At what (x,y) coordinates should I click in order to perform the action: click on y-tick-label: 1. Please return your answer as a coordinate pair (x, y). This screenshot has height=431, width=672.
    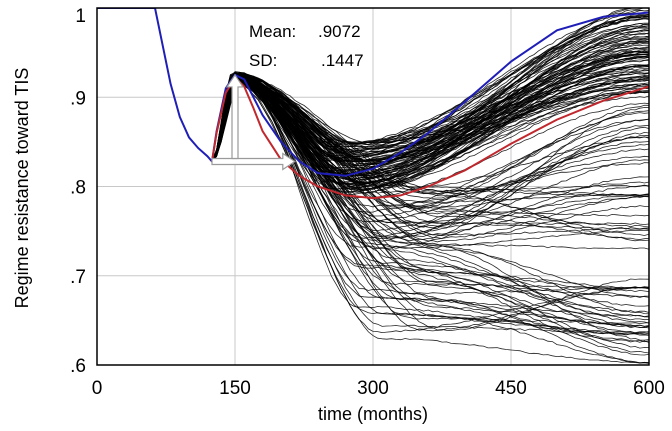
    Looking at the image, I should click on (80, 16).